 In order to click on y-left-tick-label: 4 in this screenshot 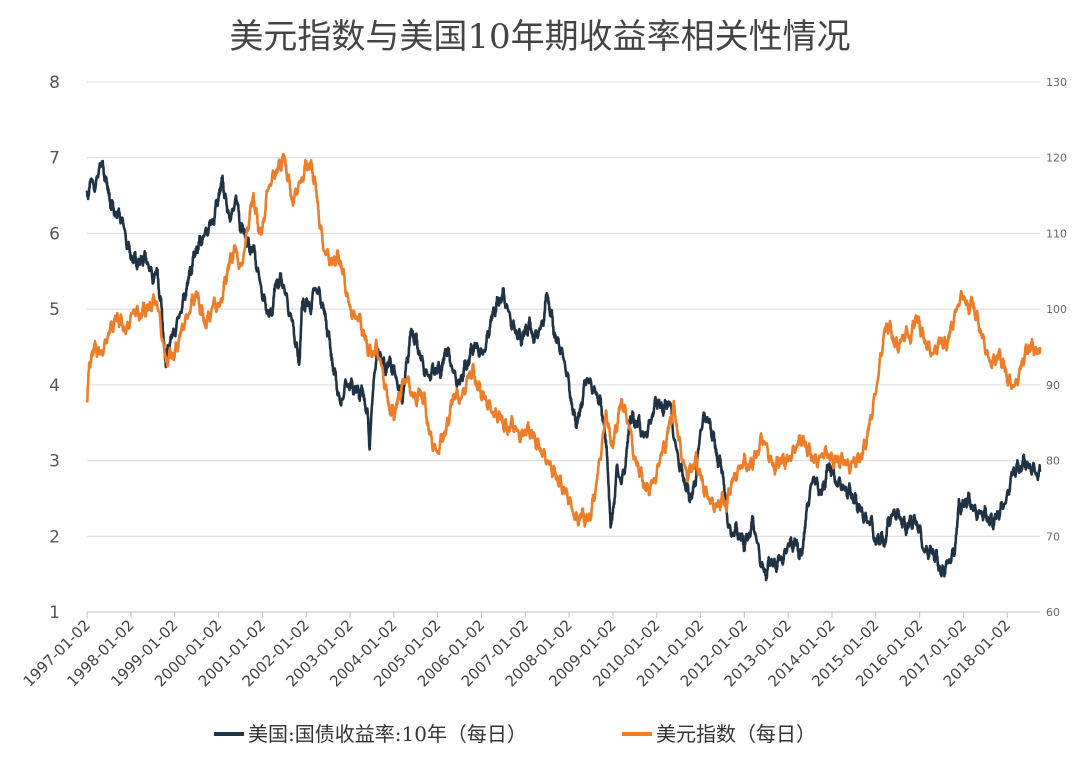, I will do `click(54, 386)`.